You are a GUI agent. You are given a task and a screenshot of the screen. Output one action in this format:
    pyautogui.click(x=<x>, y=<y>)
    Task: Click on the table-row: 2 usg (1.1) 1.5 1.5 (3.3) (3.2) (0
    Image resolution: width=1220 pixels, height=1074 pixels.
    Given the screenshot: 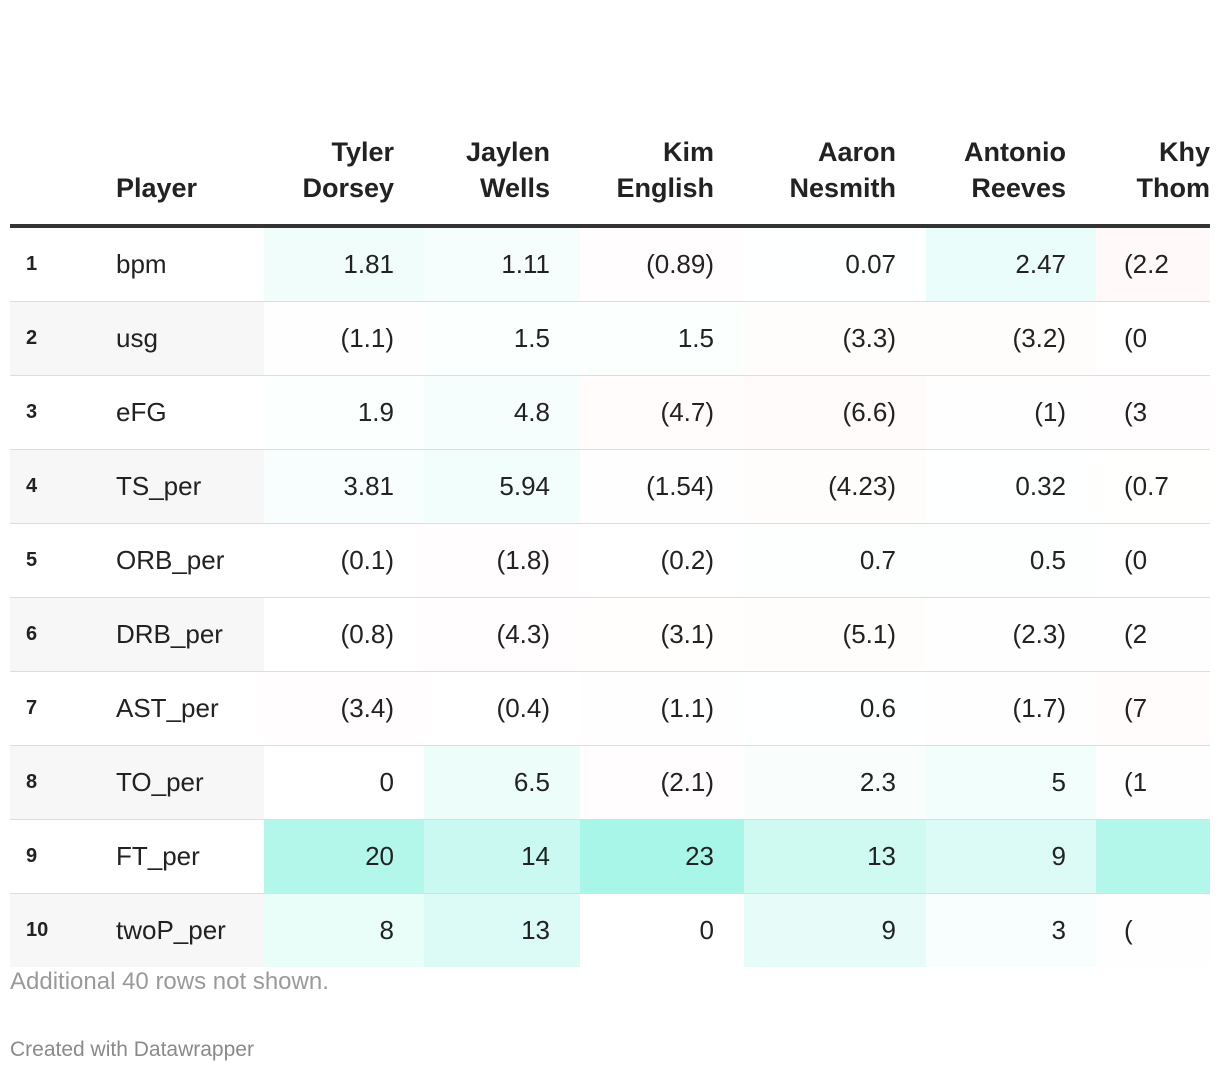 What is the action you would take?
    pyautogui.click(x=610, y=338)
    